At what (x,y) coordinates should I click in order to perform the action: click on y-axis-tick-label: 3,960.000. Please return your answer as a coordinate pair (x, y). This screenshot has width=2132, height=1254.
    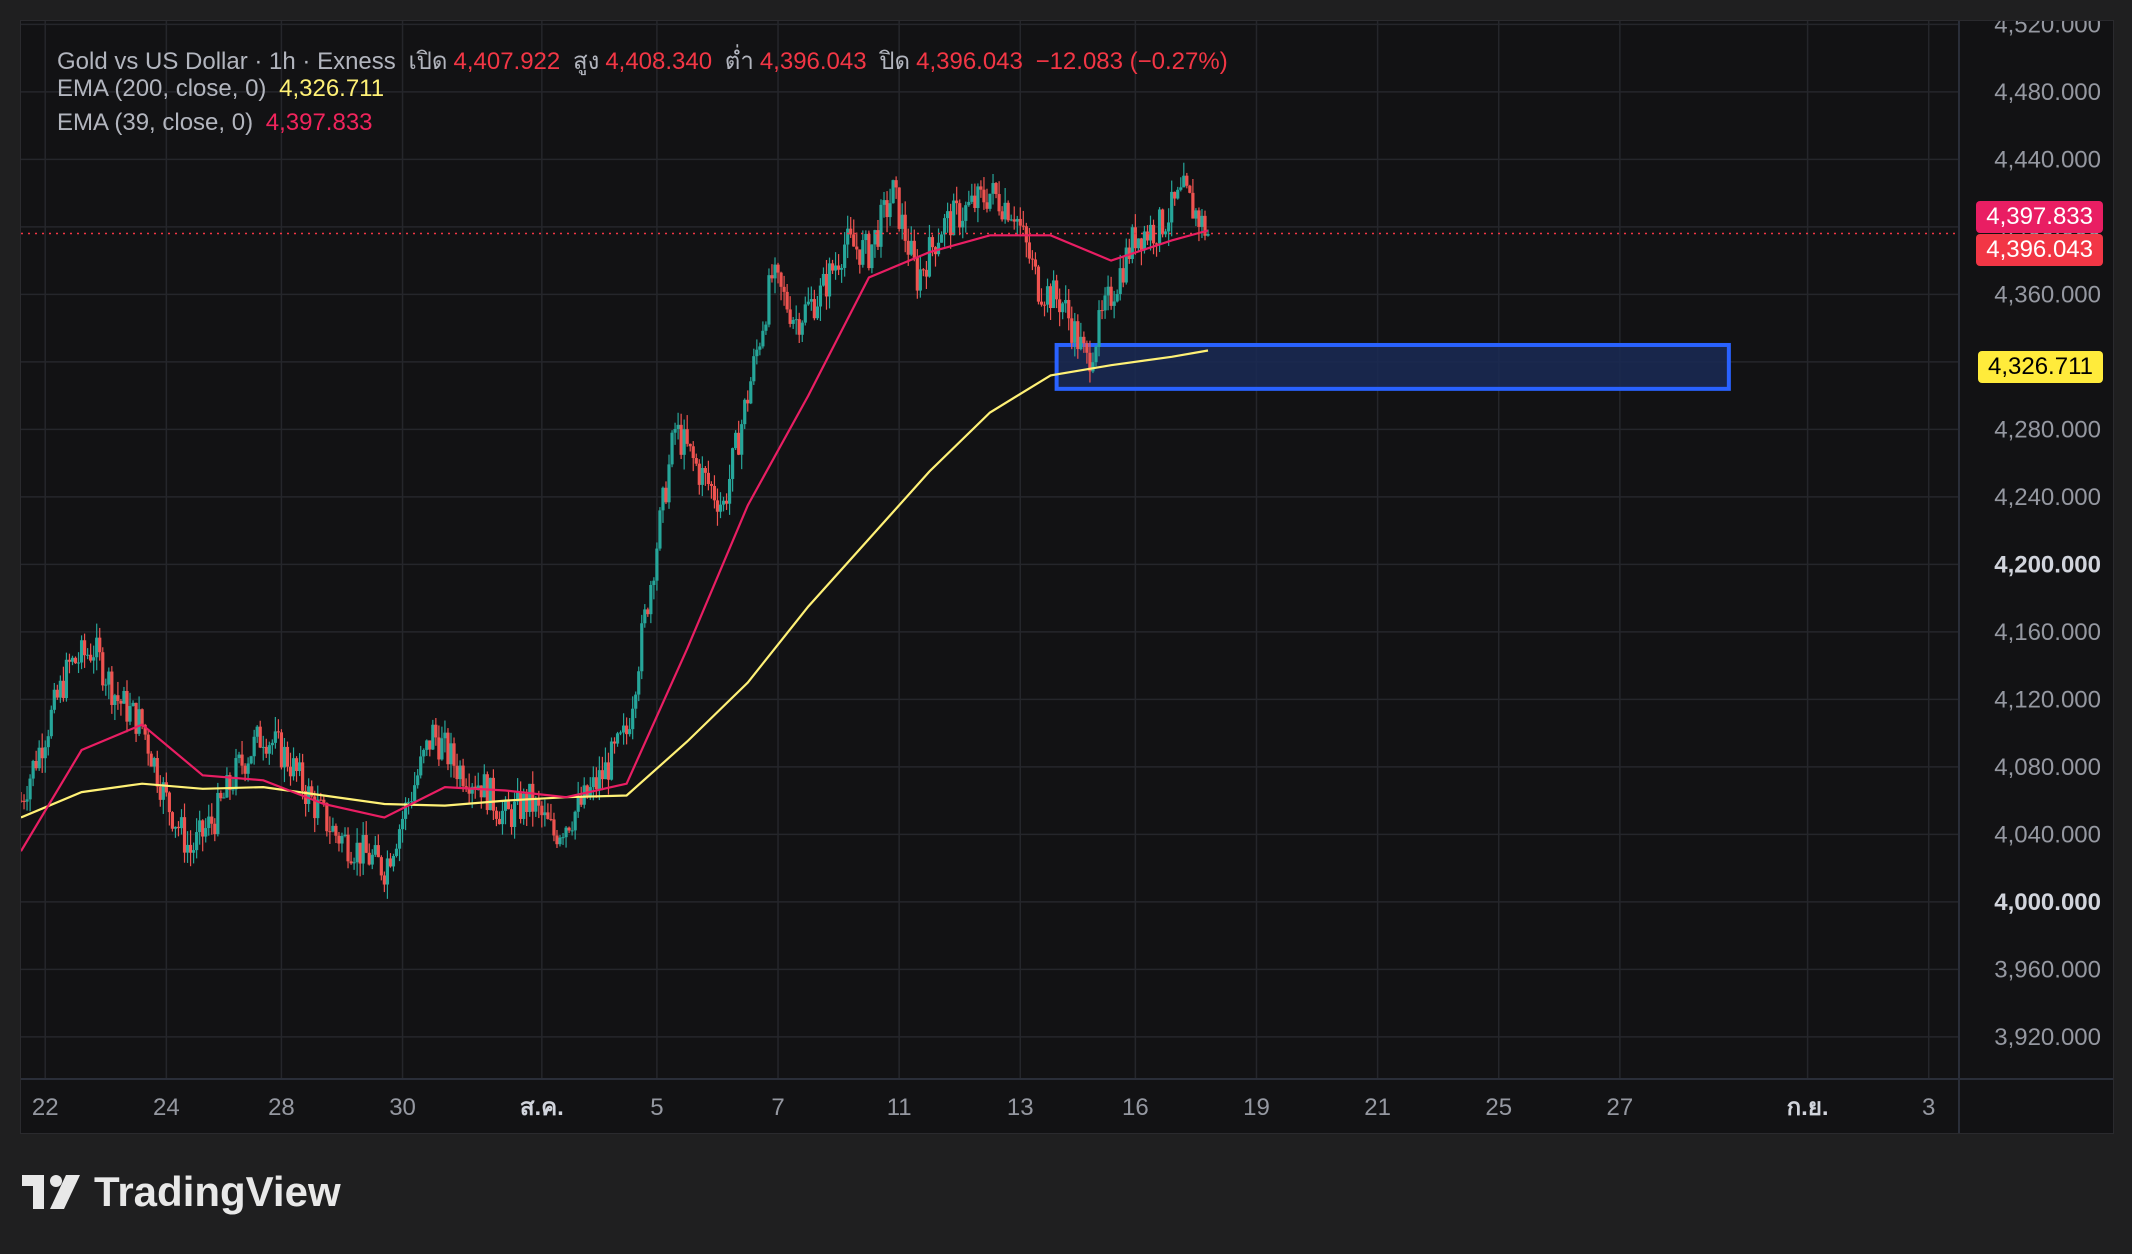
    Looking at the image, I should click on (2047, 969).